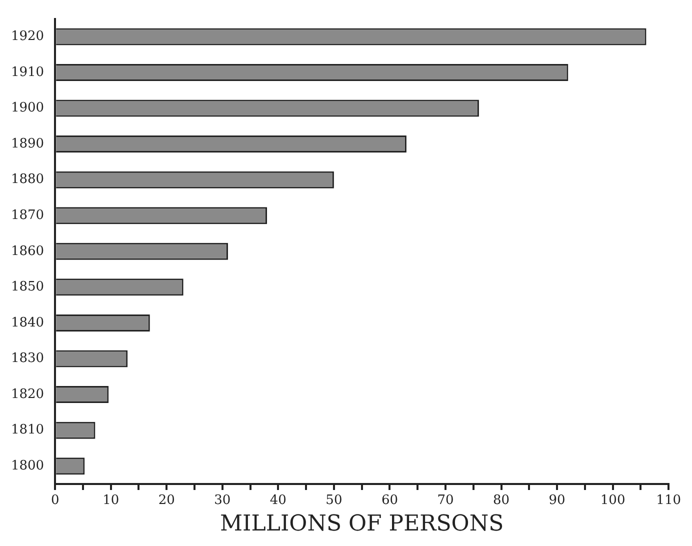 The image size is (692, 546). Describe the element at coordinates (27, 144) in the screenshot. I see `y-tick-label: 1890` at that location.